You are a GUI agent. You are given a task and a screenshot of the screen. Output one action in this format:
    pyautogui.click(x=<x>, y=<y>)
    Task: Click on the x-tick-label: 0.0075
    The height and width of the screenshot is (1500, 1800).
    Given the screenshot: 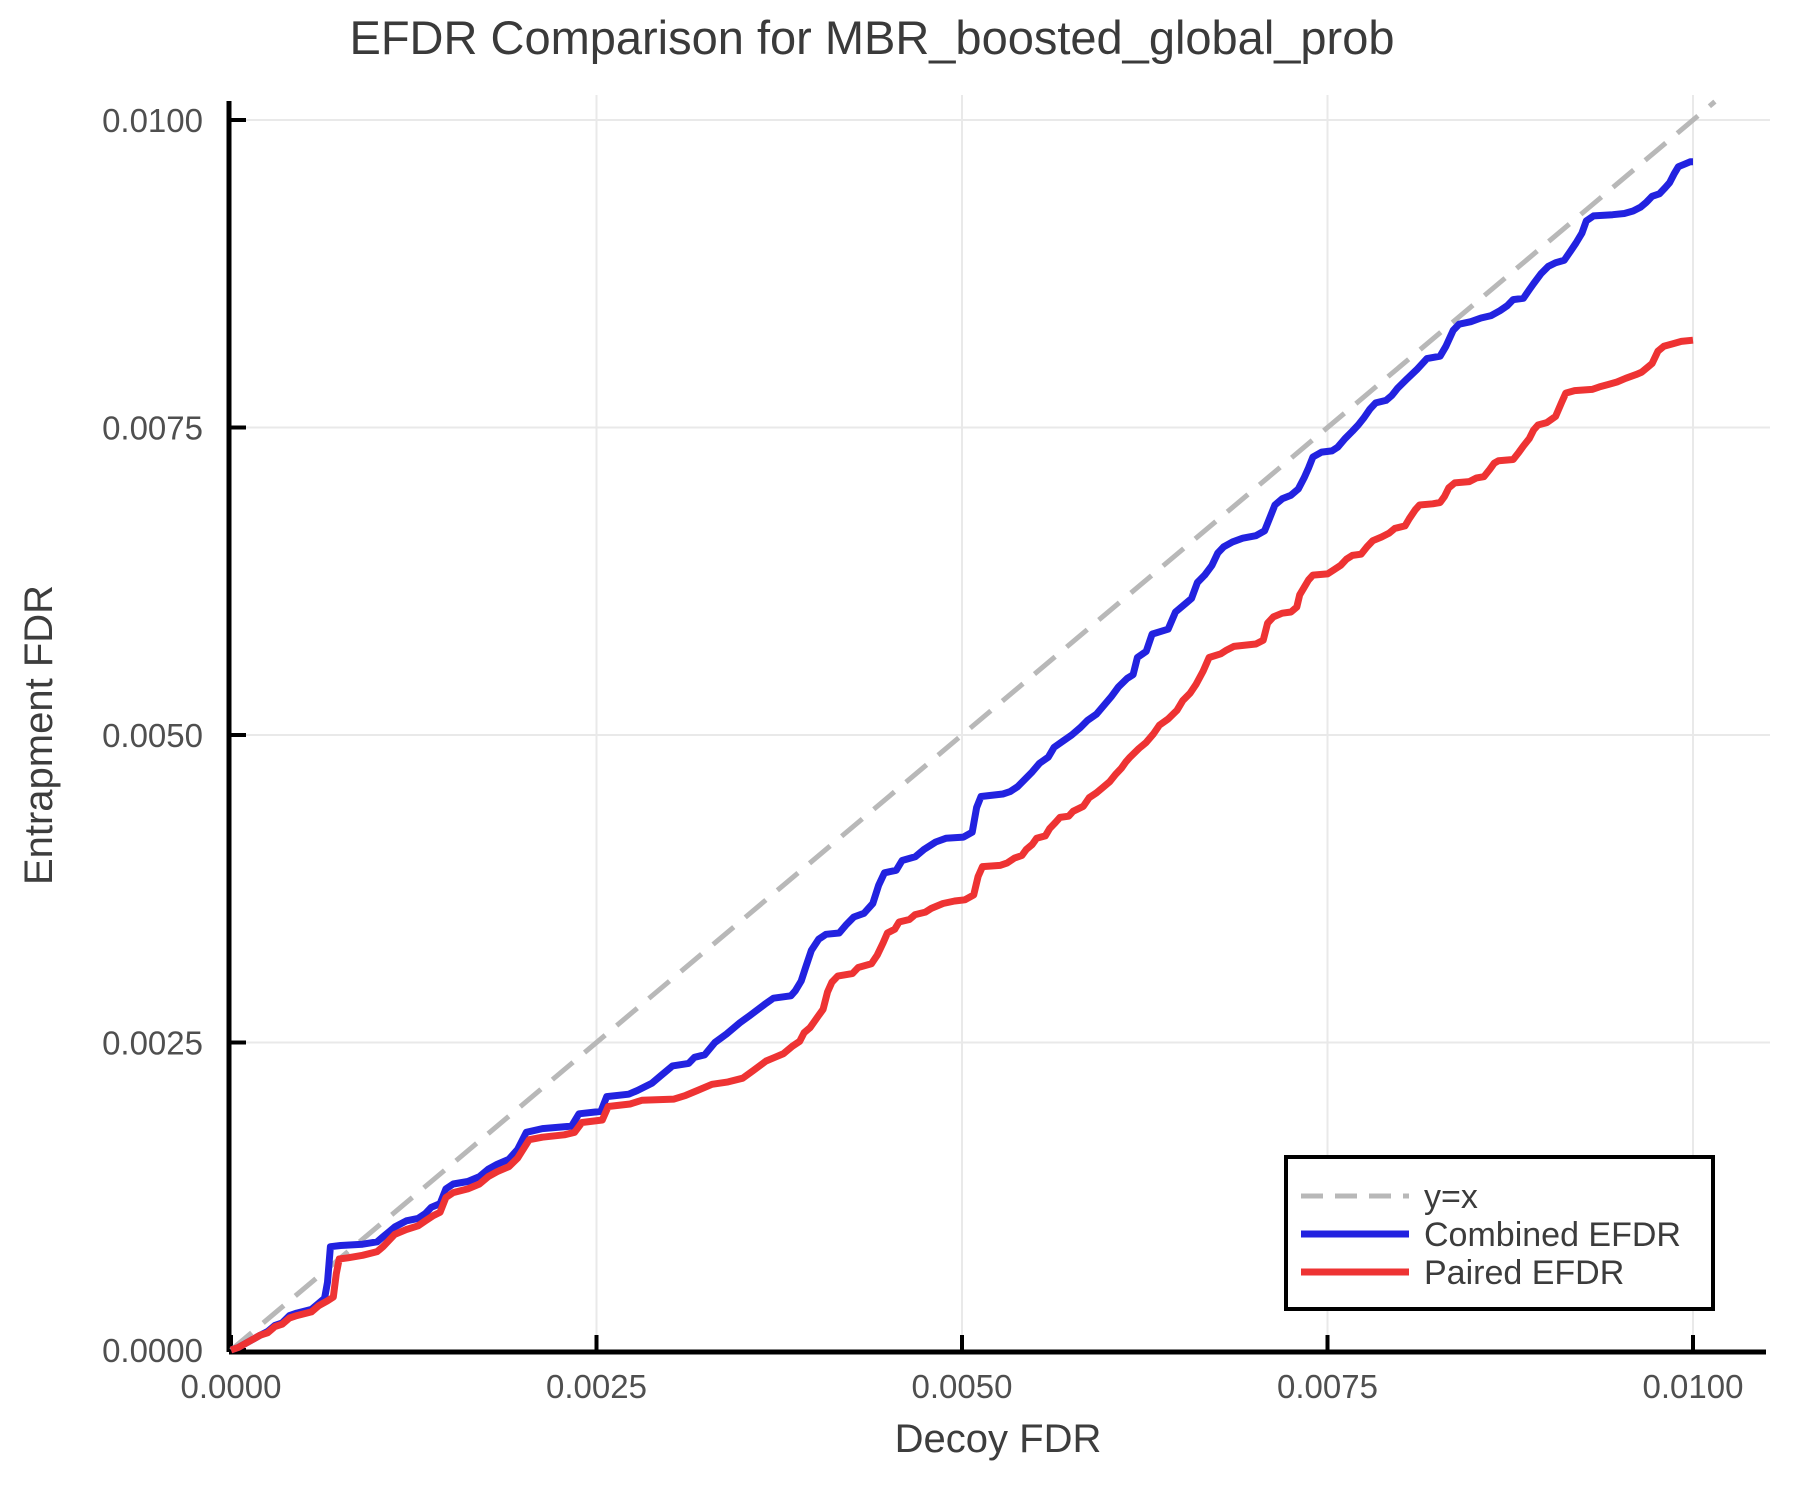 What is the action you would take?
    pyautogui.click(x=1327, y=1386)
    